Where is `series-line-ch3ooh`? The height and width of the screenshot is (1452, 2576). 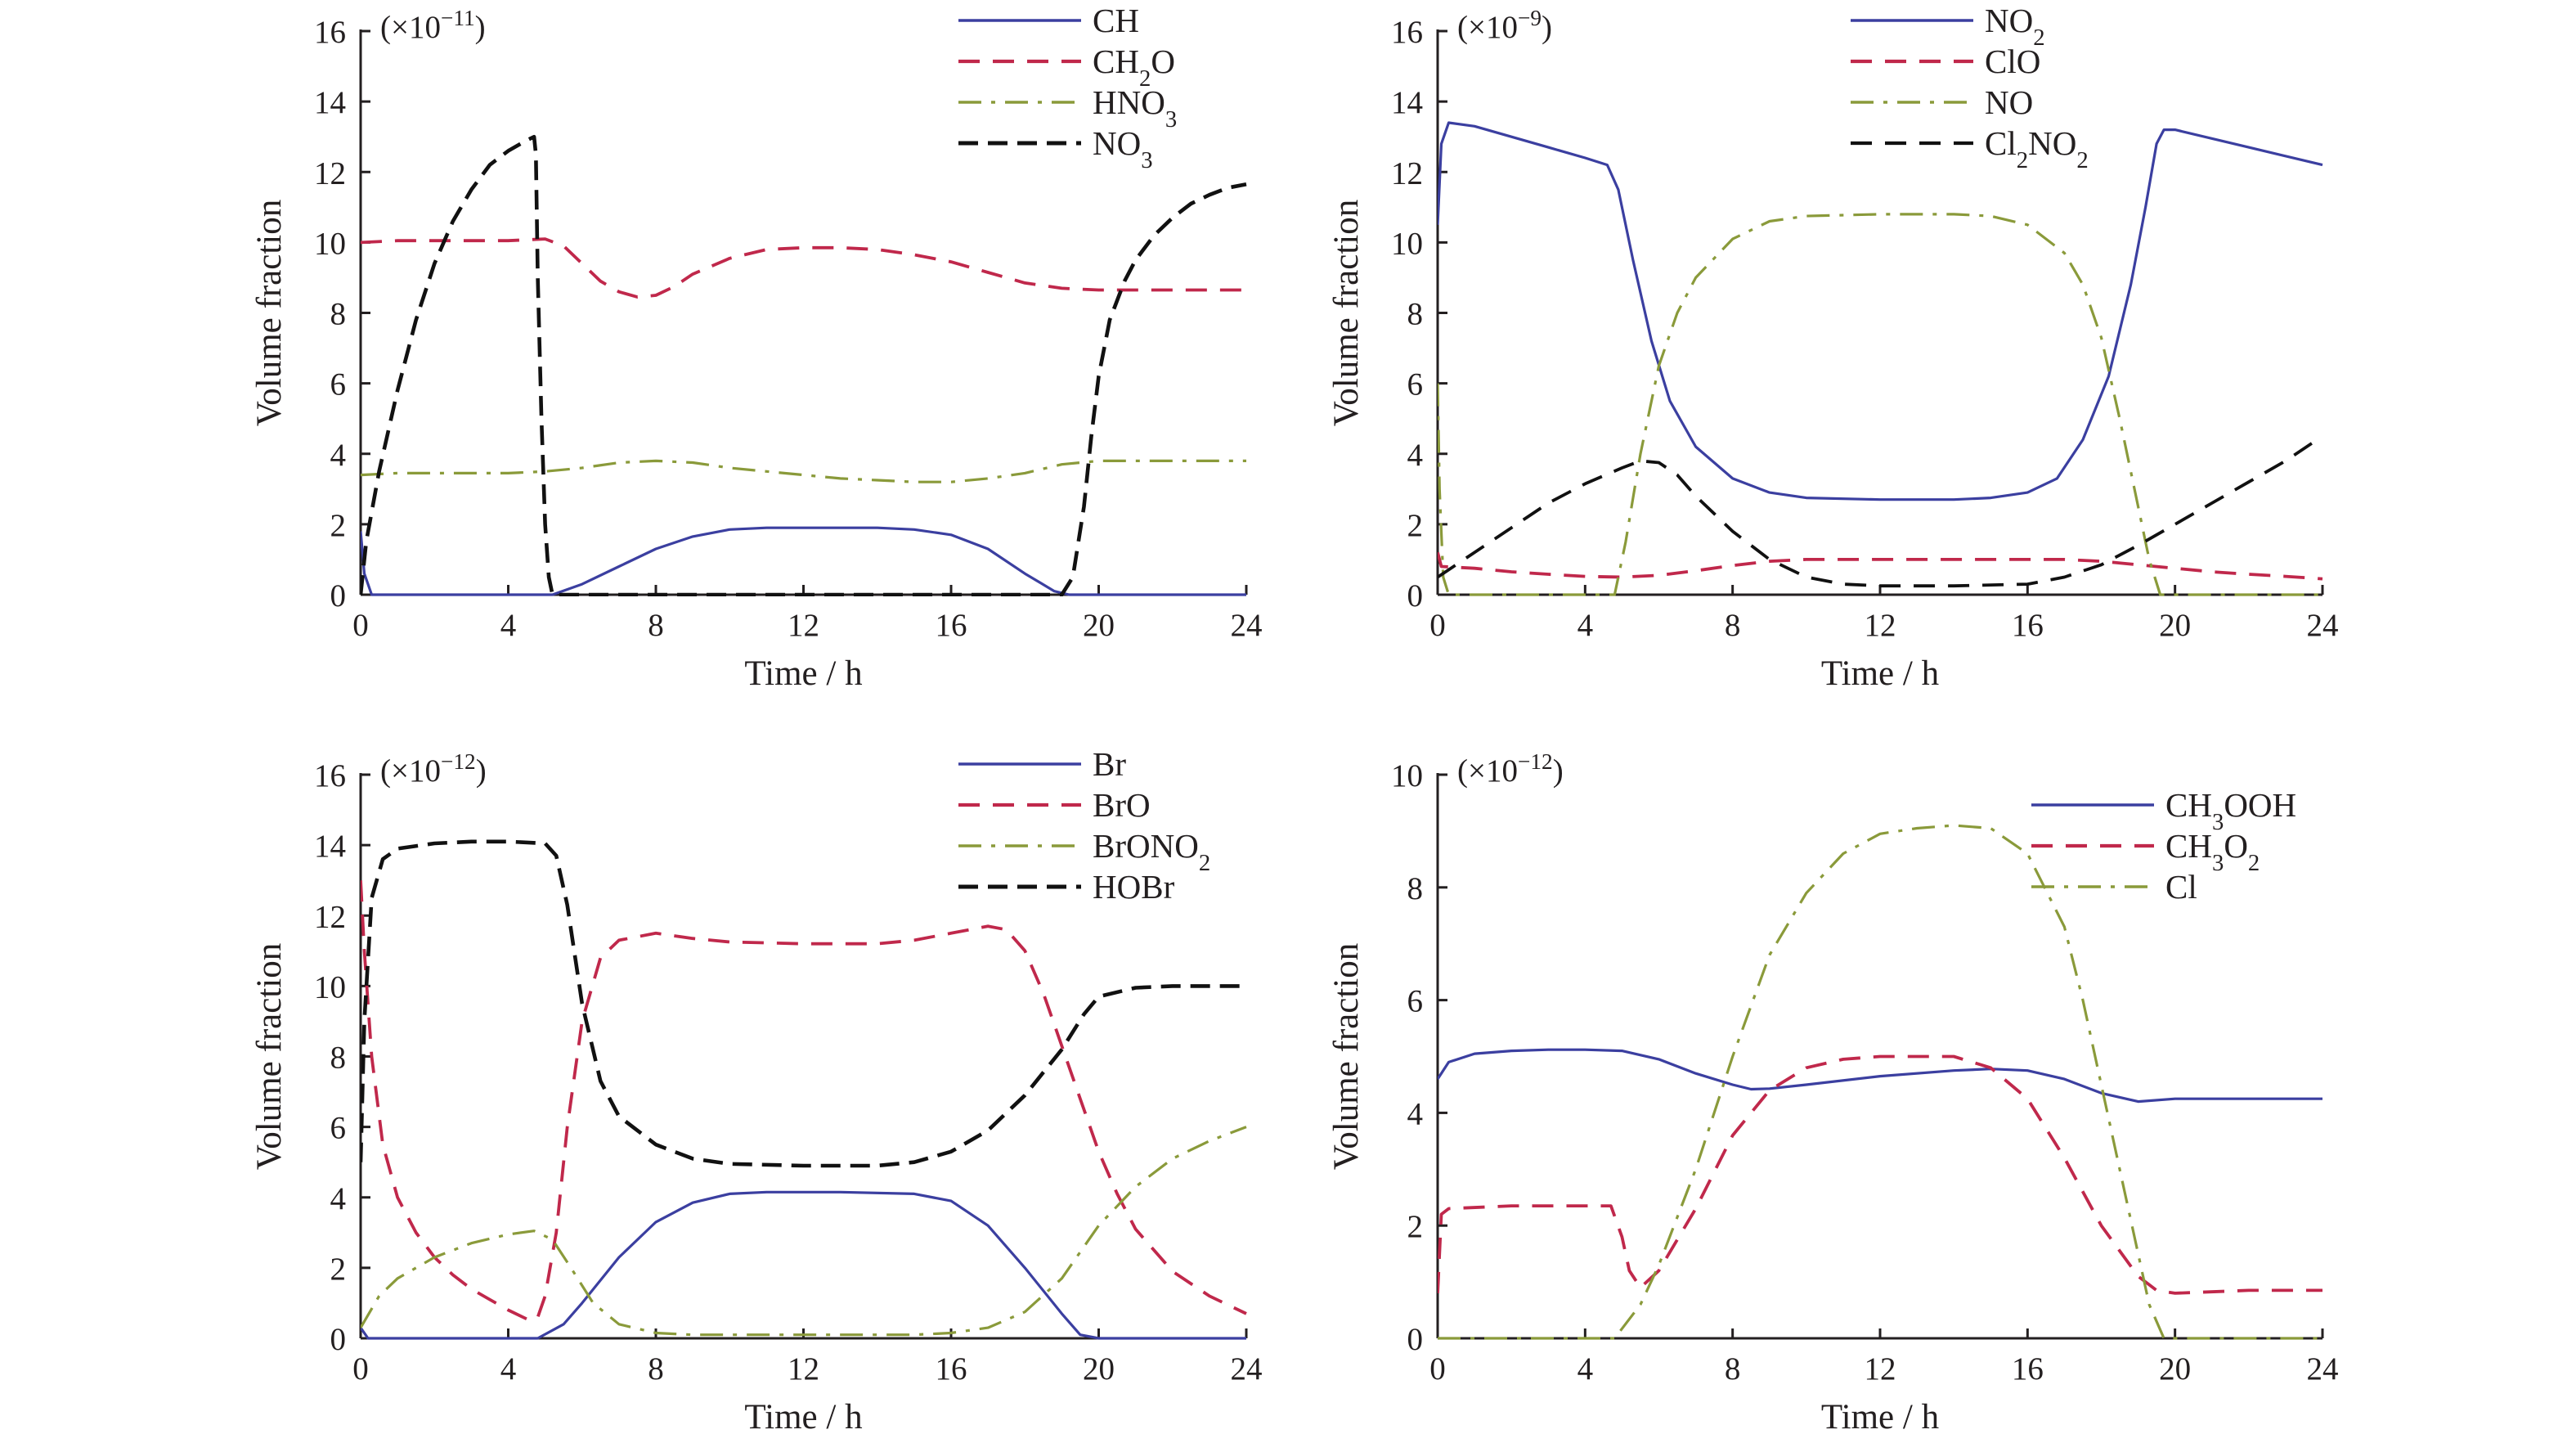 series-line-ch3ooh is located at coordinates (1880, 1076).